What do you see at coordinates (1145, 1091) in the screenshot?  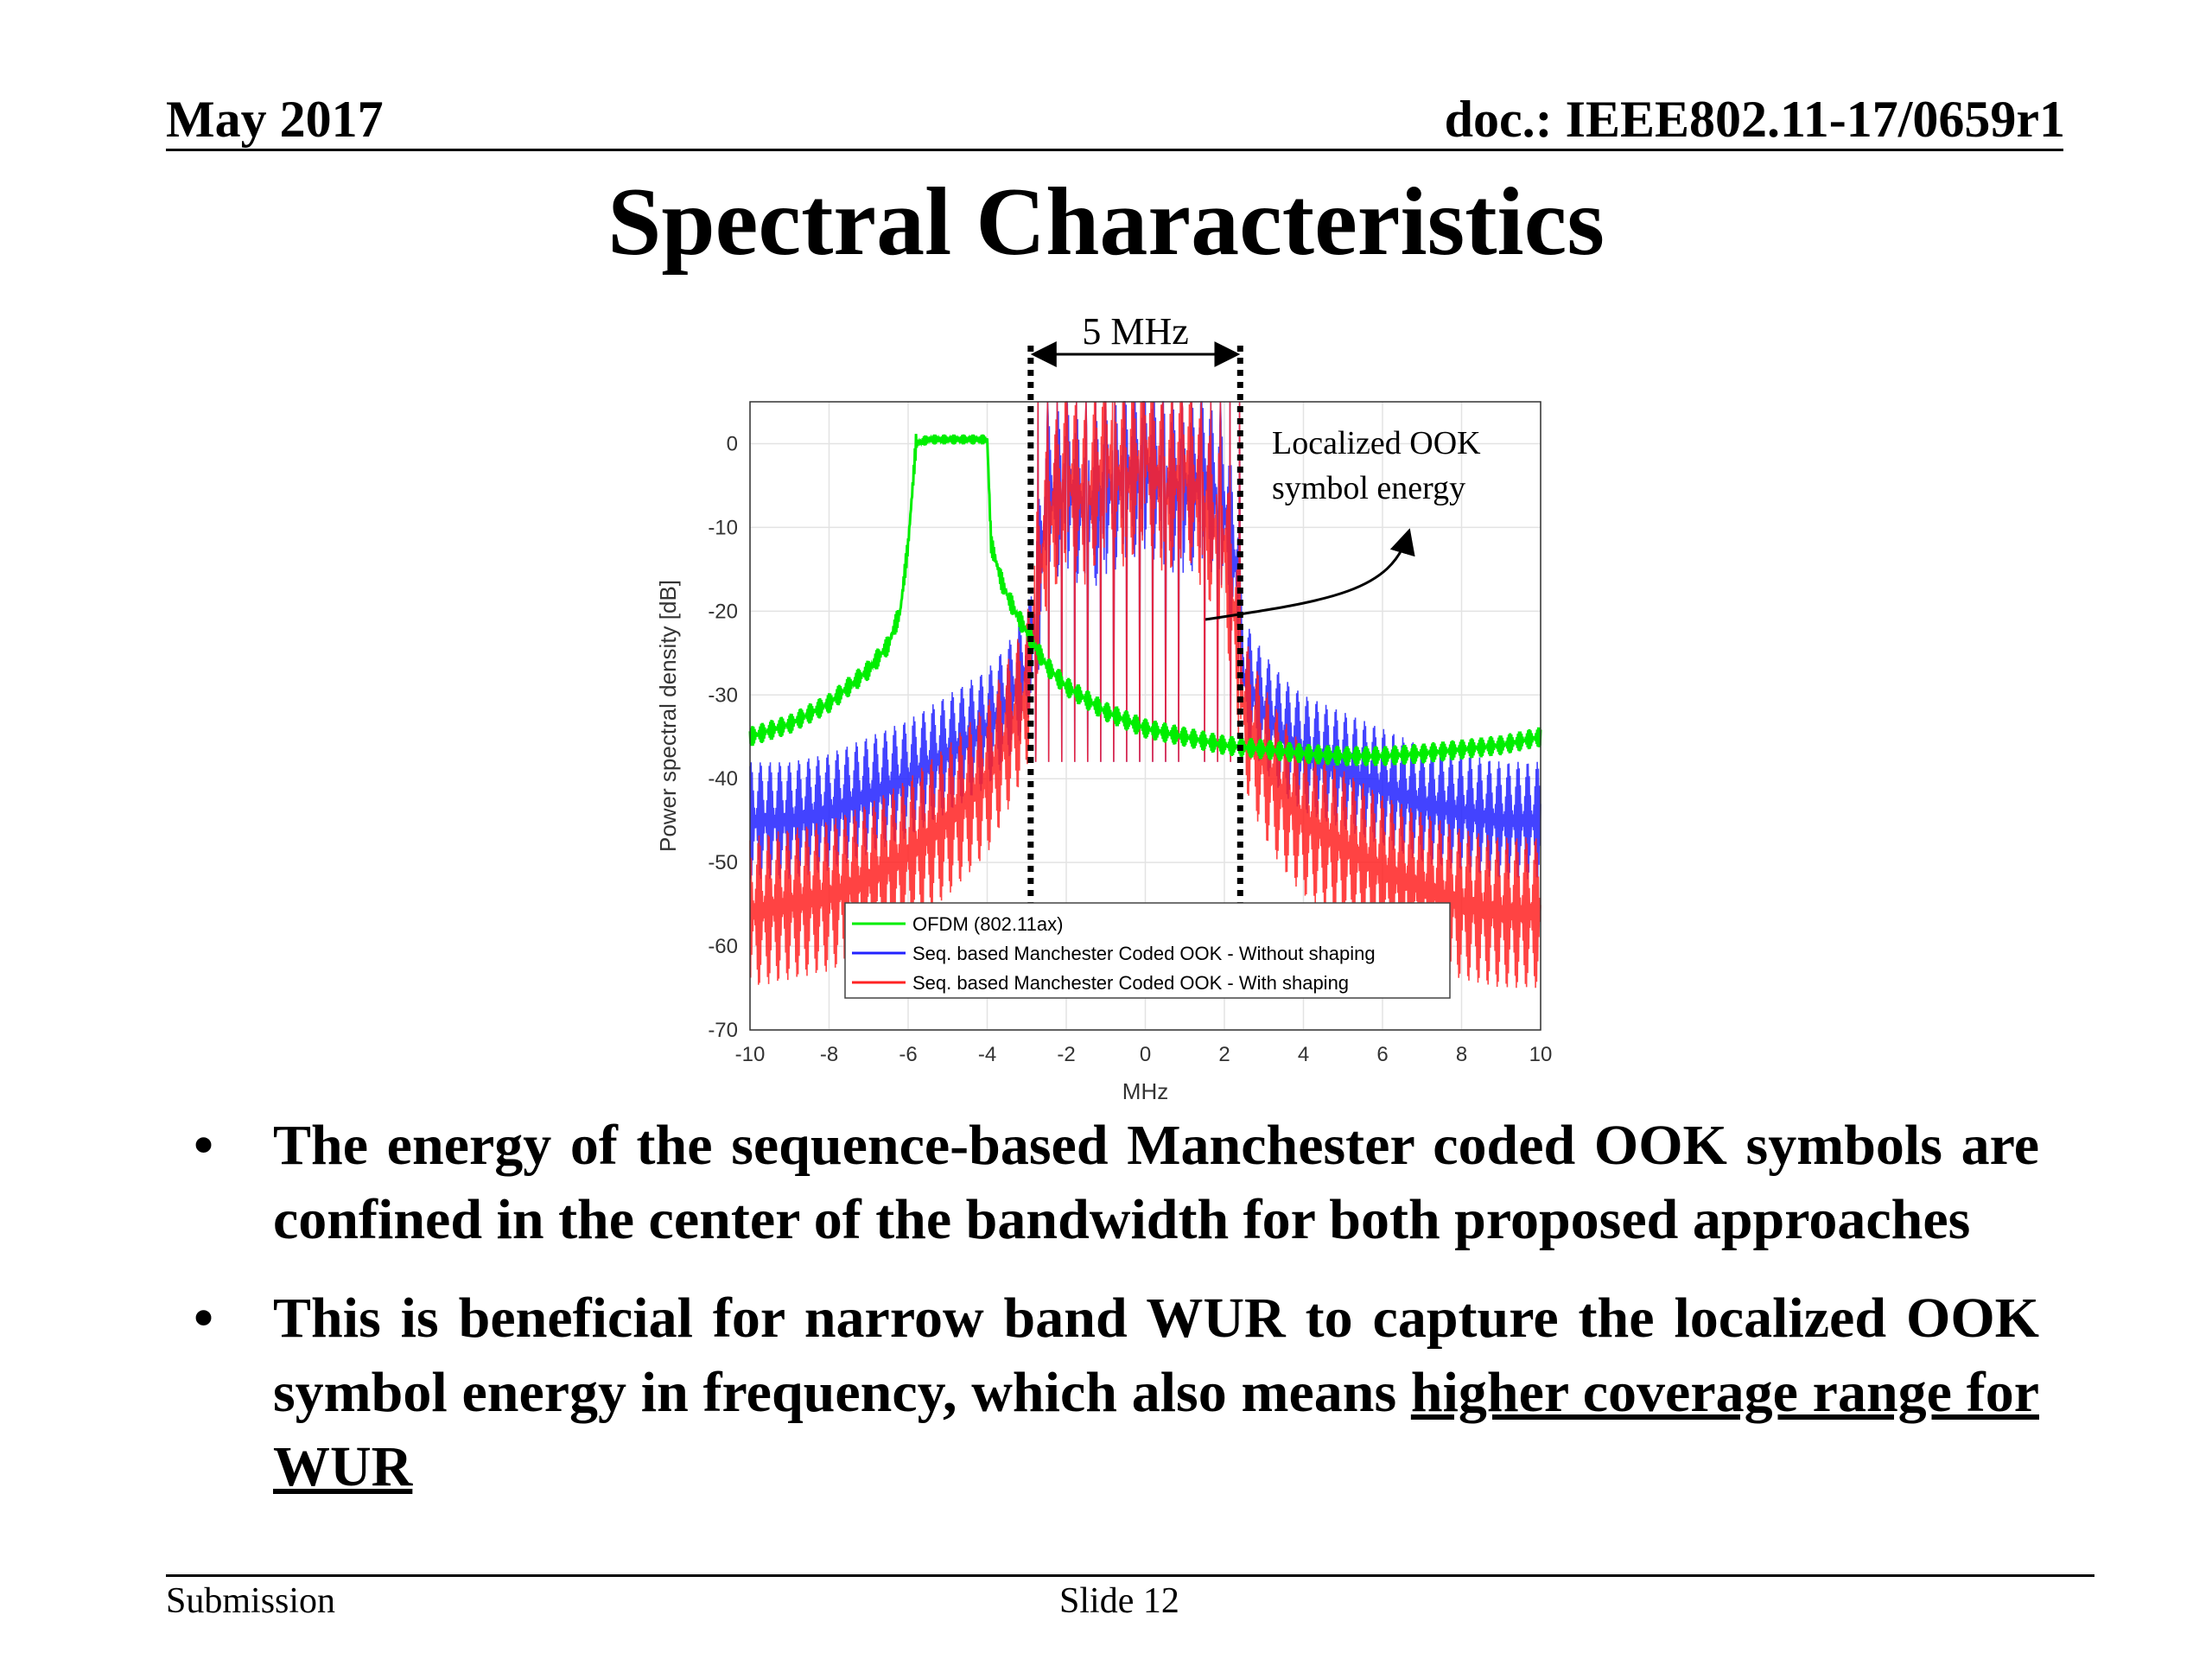 I see `x-axis-label: MHz` at bounding box center [1145, 1091].